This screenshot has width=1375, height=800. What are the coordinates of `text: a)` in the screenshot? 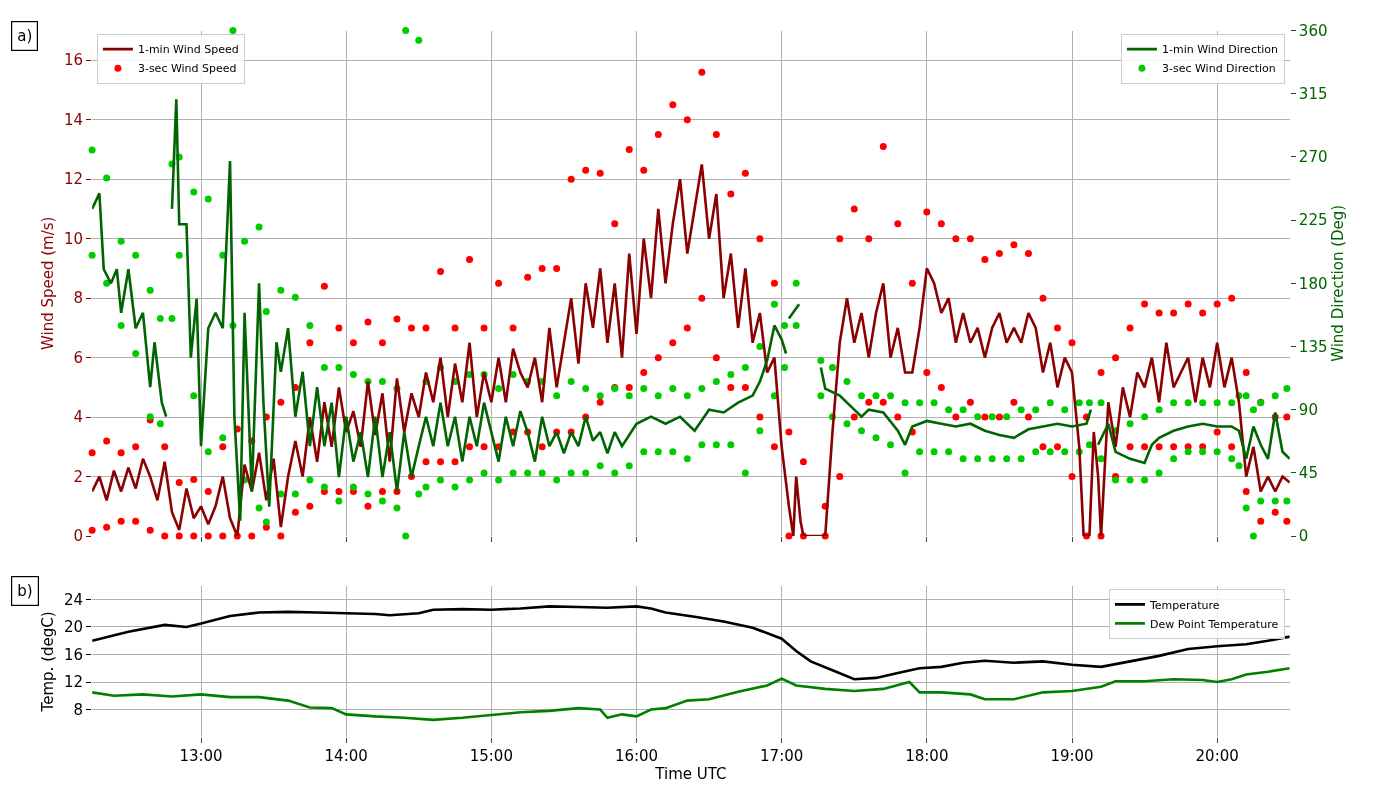 It's located at (25, 36).